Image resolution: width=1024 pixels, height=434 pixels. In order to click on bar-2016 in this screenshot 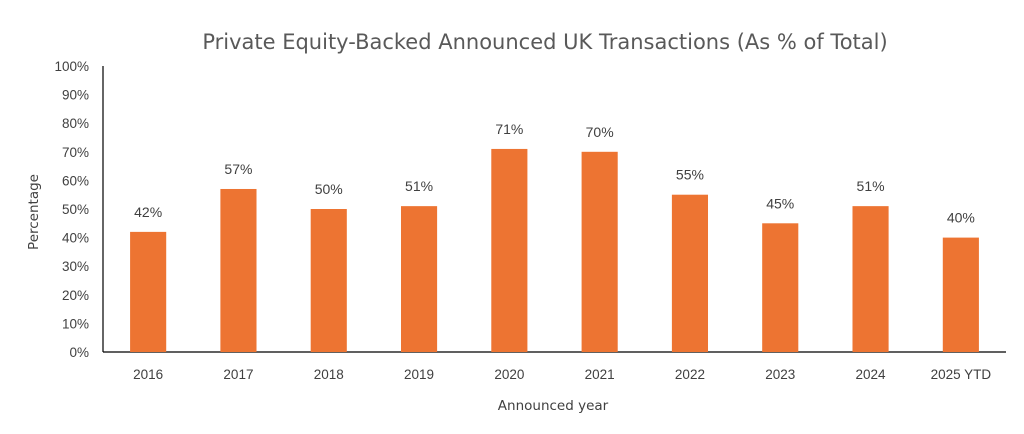, I will do `click(148, 291)`.